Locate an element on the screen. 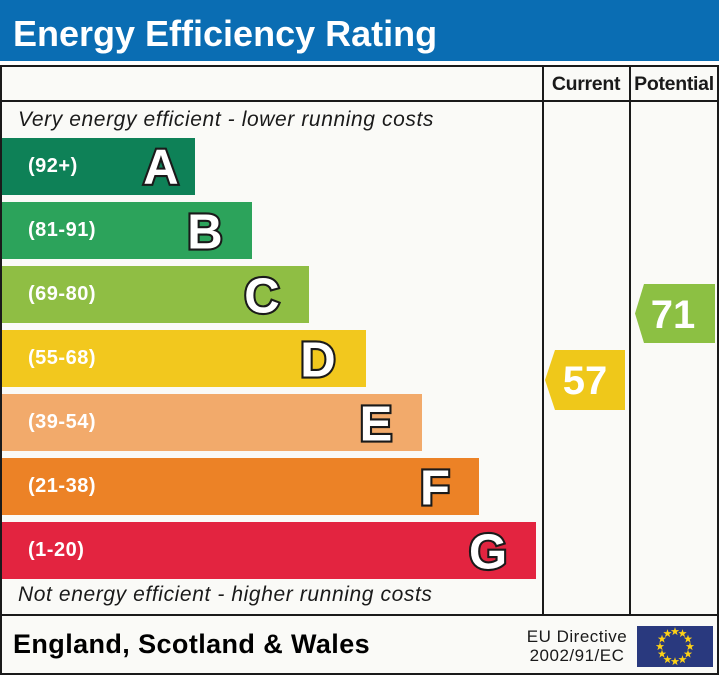  svg-text: A is located at coordinates (160, 168).